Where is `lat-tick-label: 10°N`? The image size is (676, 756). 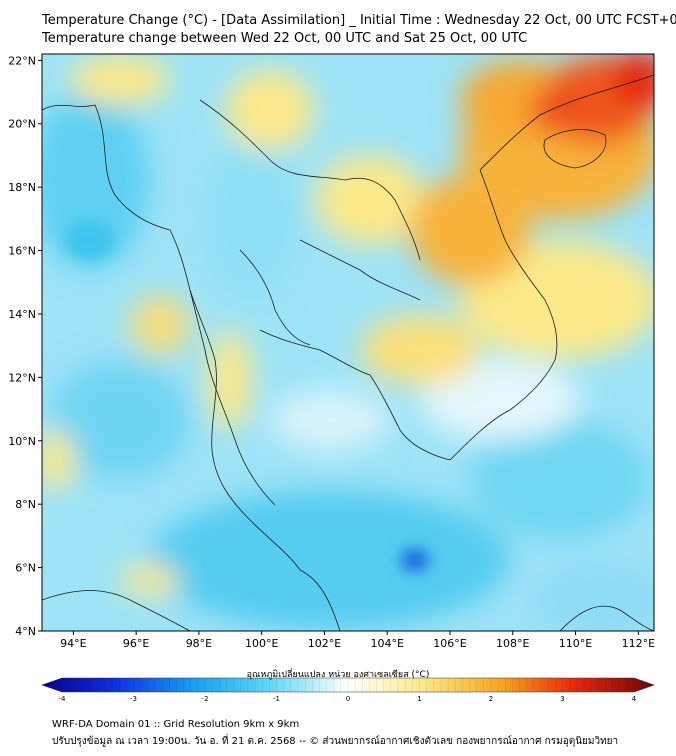 lat-tick-label: 10°N is located at coordinates (22, 441).